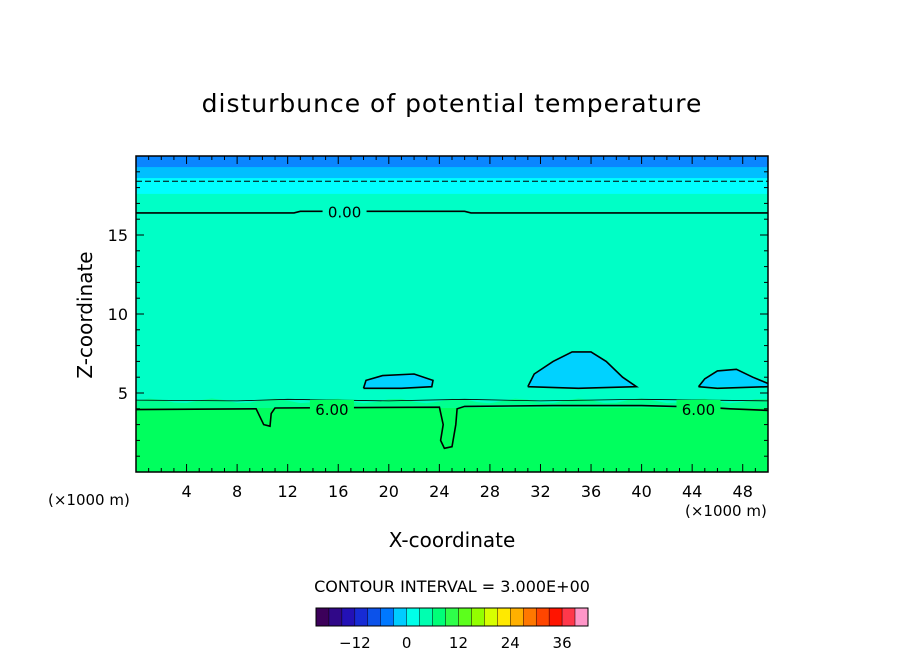  I want to click on colorbar-tick-label: 24, so click(510, 643).